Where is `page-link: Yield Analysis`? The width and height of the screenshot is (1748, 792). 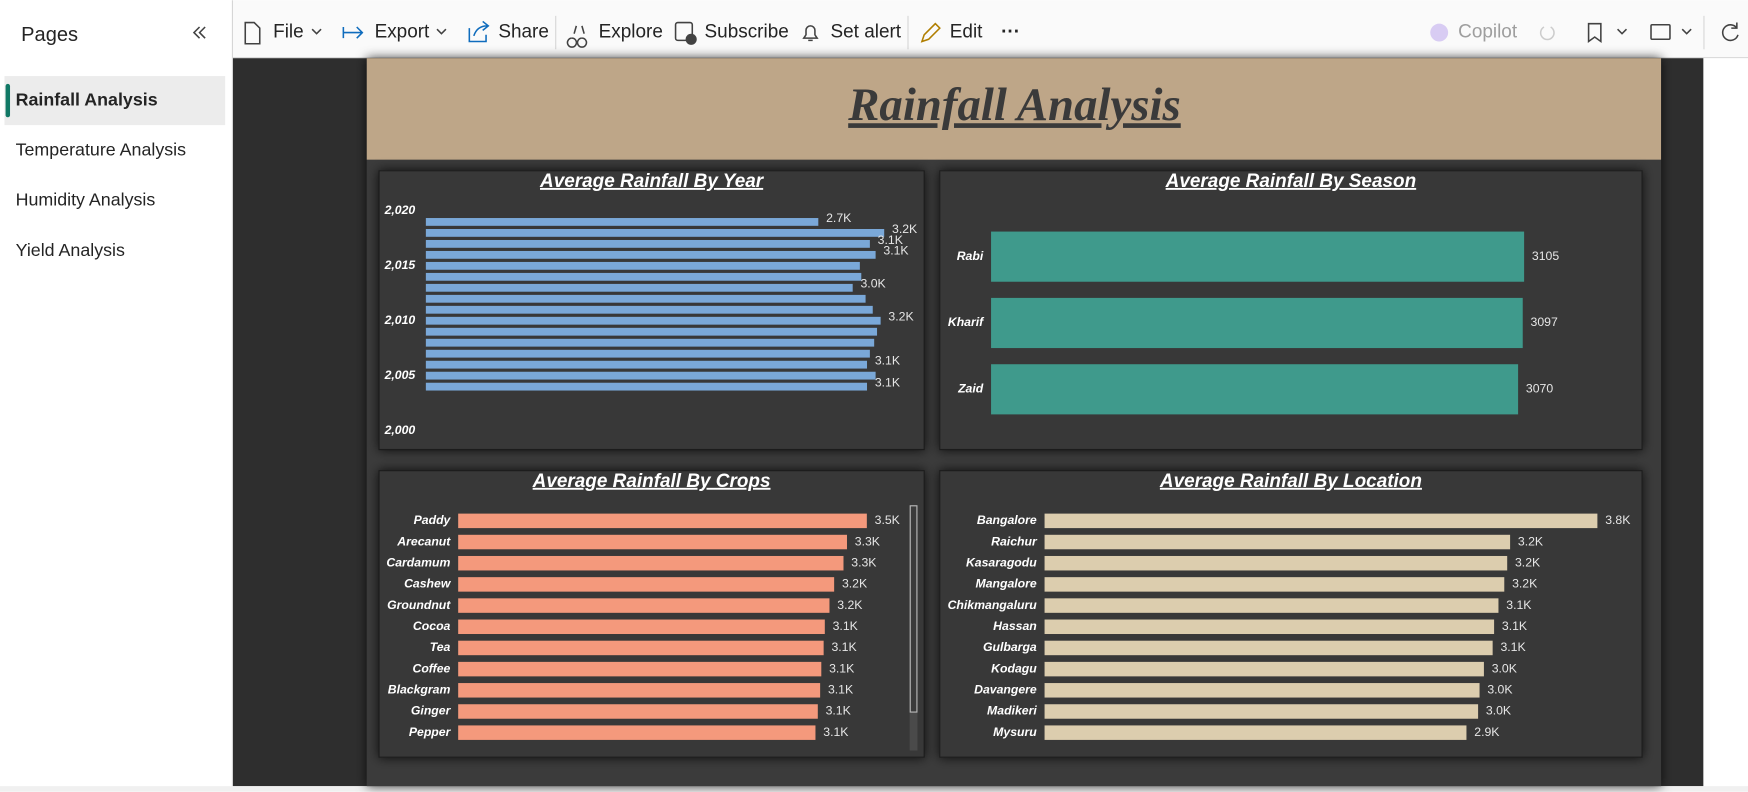
page-link: Yield Analysis is located at coordinates (70, 250).